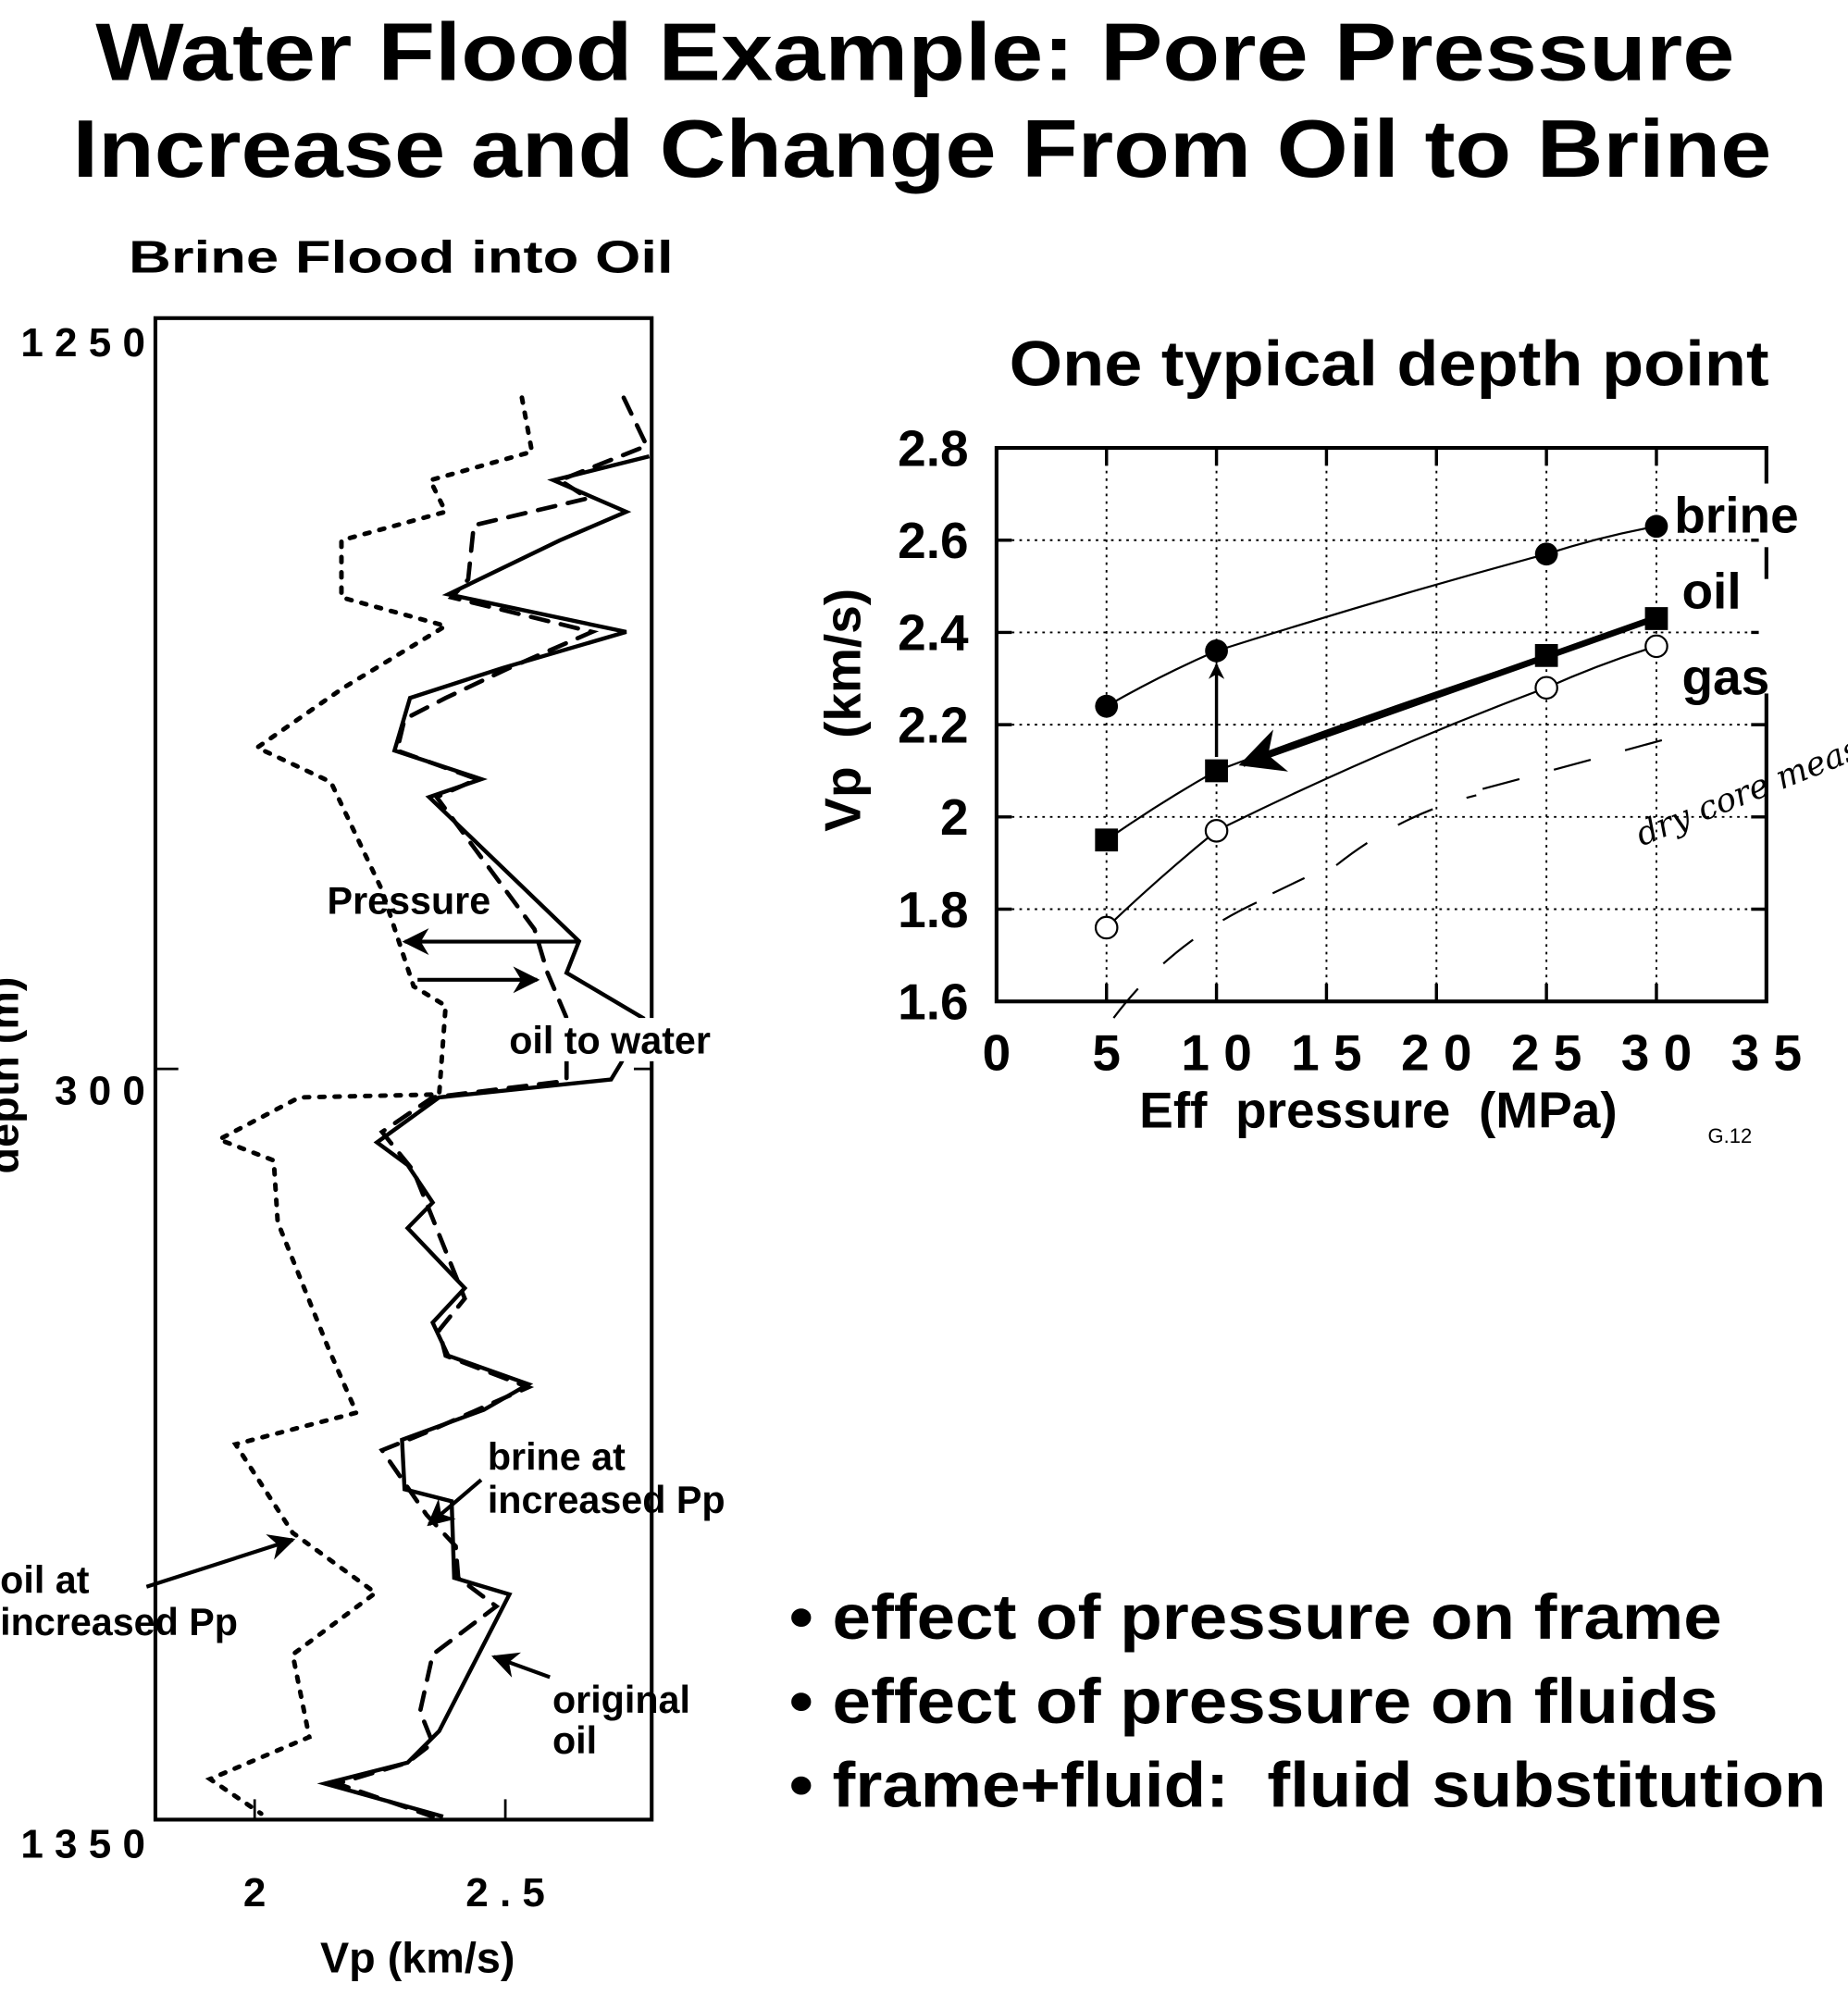 This screenshot has height=1996, width=1848. I want to click on legend-label-oil: oil, so click(1711, 590).